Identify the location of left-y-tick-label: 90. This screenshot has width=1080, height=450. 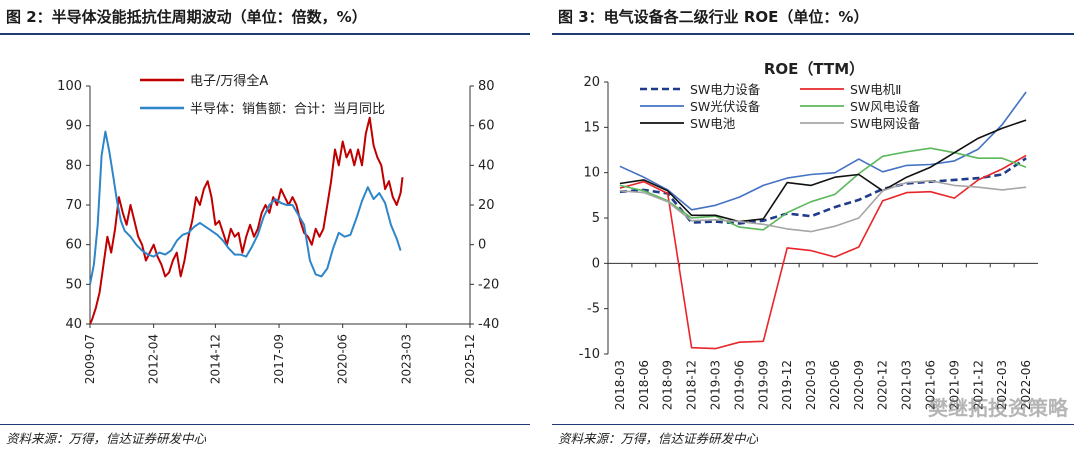
(73, 126).